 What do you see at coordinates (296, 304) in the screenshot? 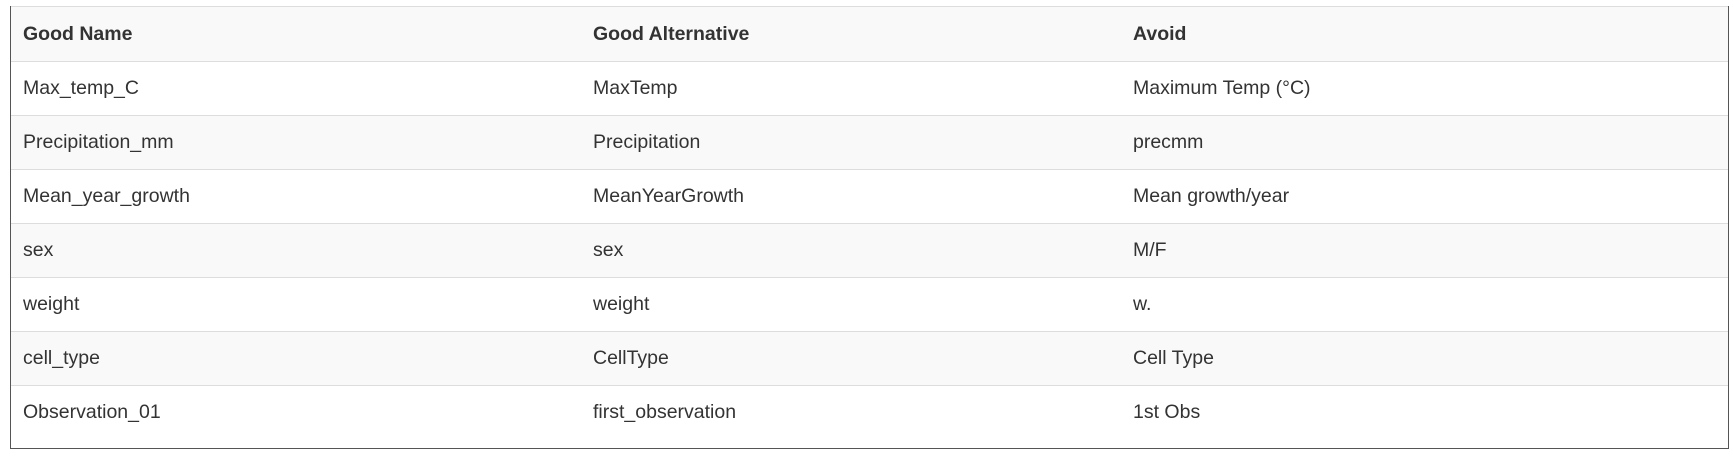
I see `cell-good-name: weight` at bounding box center [296, 304].